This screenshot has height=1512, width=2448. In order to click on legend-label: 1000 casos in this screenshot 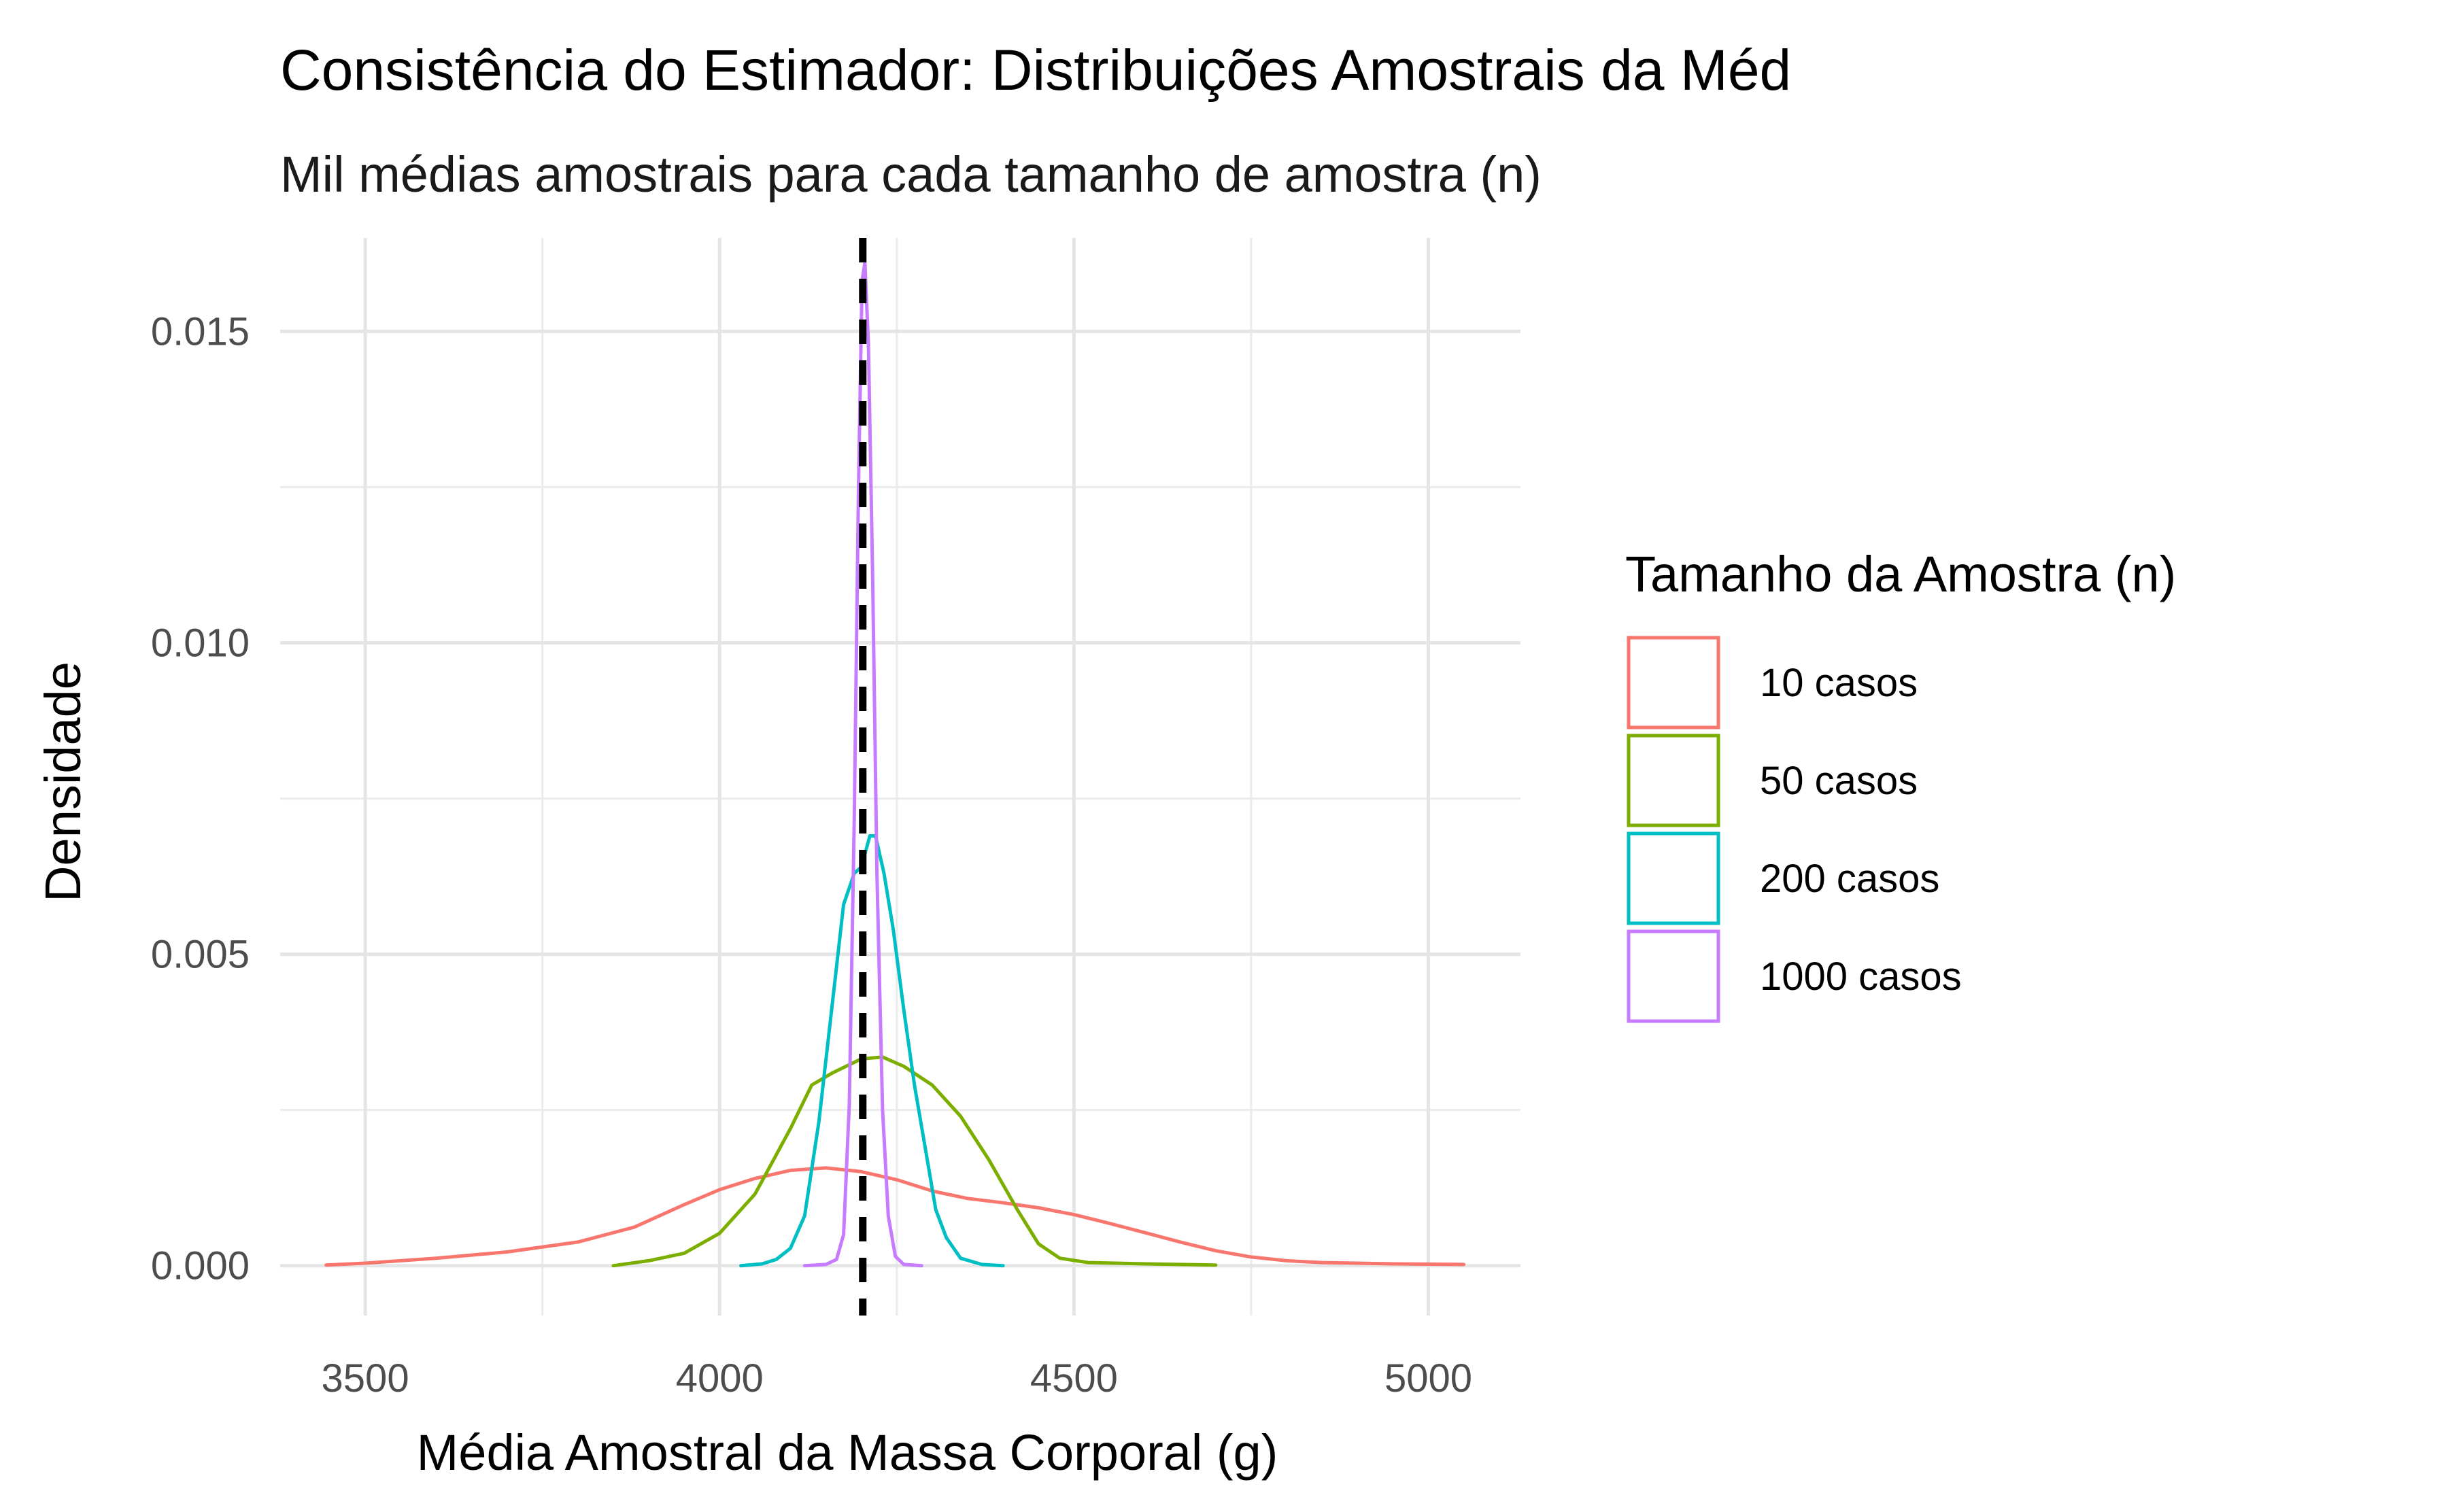, I will do `click(1861, 977)`.